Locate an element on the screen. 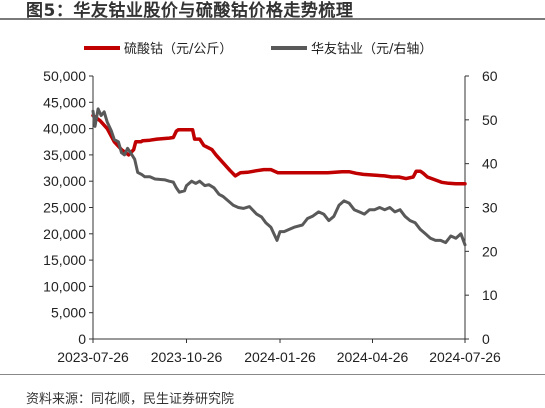 The width and height of the screenshot is (545, 408). legend: 硫酸钴（元/公斤） 华友钴业（元/右轴） is located at coordinates (258, 49).